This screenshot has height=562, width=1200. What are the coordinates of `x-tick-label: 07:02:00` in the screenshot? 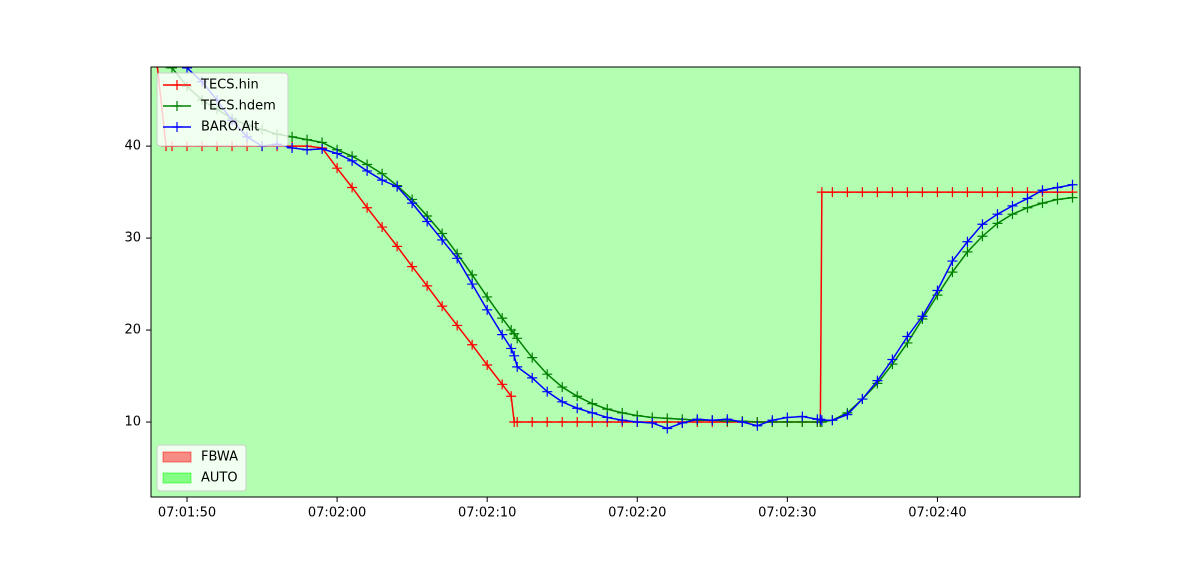 It's located at (337, 513).